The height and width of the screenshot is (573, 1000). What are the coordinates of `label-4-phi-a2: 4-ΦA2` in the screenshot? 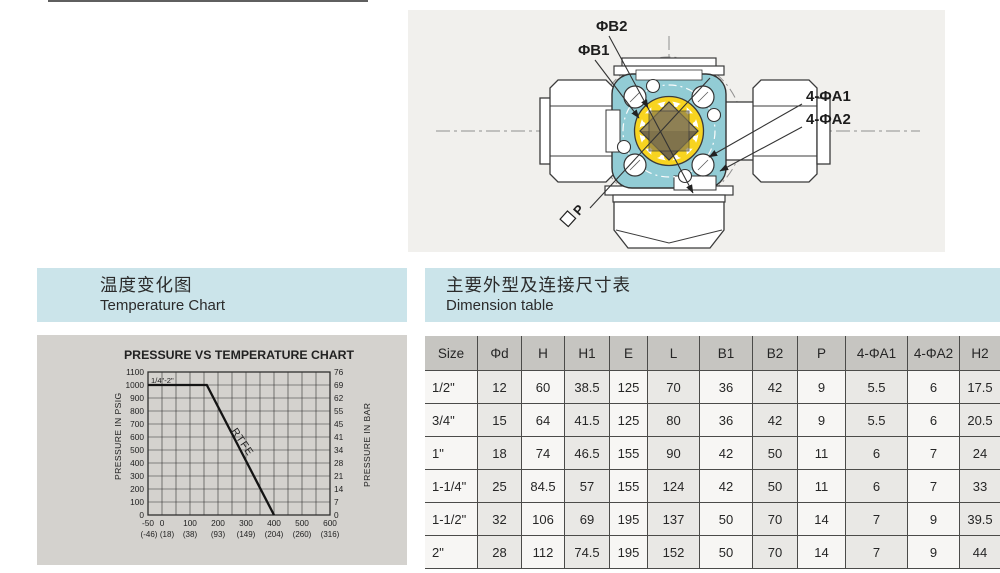 It's located at (828, 119).